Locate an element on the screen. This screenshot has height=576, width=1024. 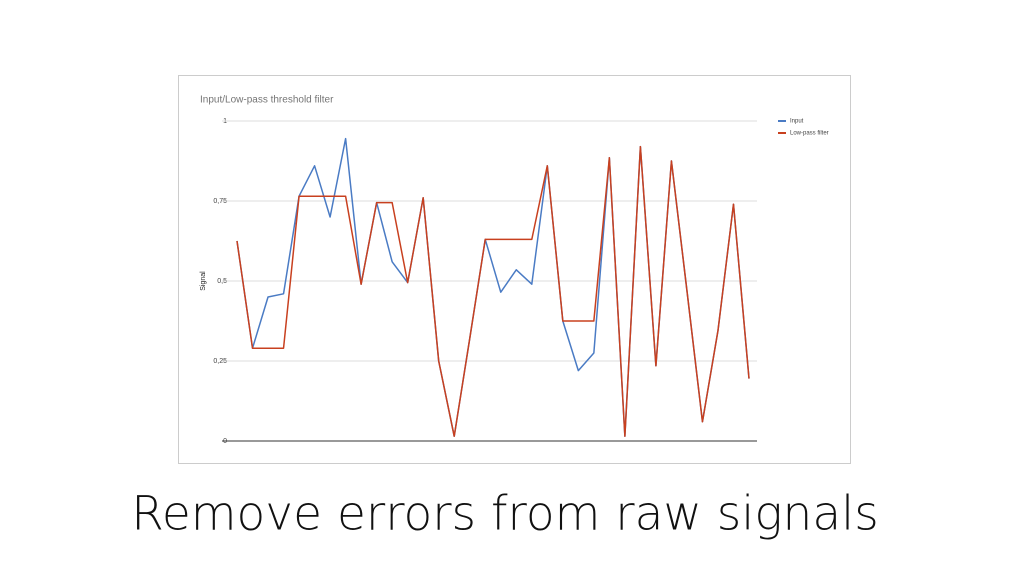
legend-label: Input is located at coordinates (797, 122).